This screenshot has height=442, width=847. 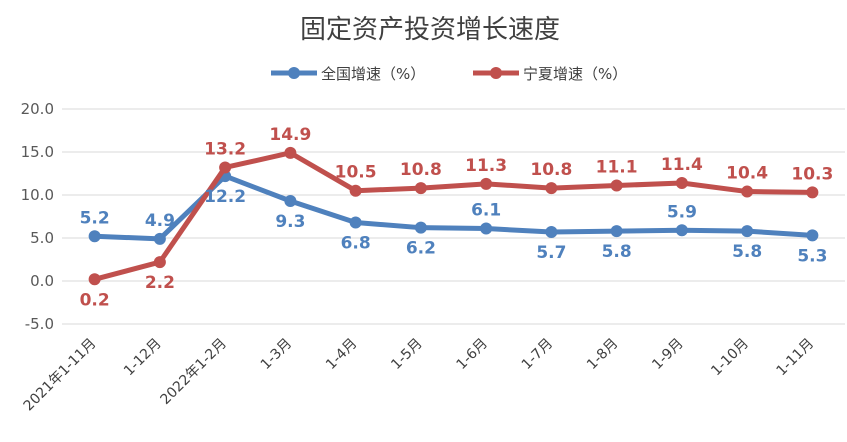 I want to click on x-tick-label: 1-6月, so click(x=472, y=354).